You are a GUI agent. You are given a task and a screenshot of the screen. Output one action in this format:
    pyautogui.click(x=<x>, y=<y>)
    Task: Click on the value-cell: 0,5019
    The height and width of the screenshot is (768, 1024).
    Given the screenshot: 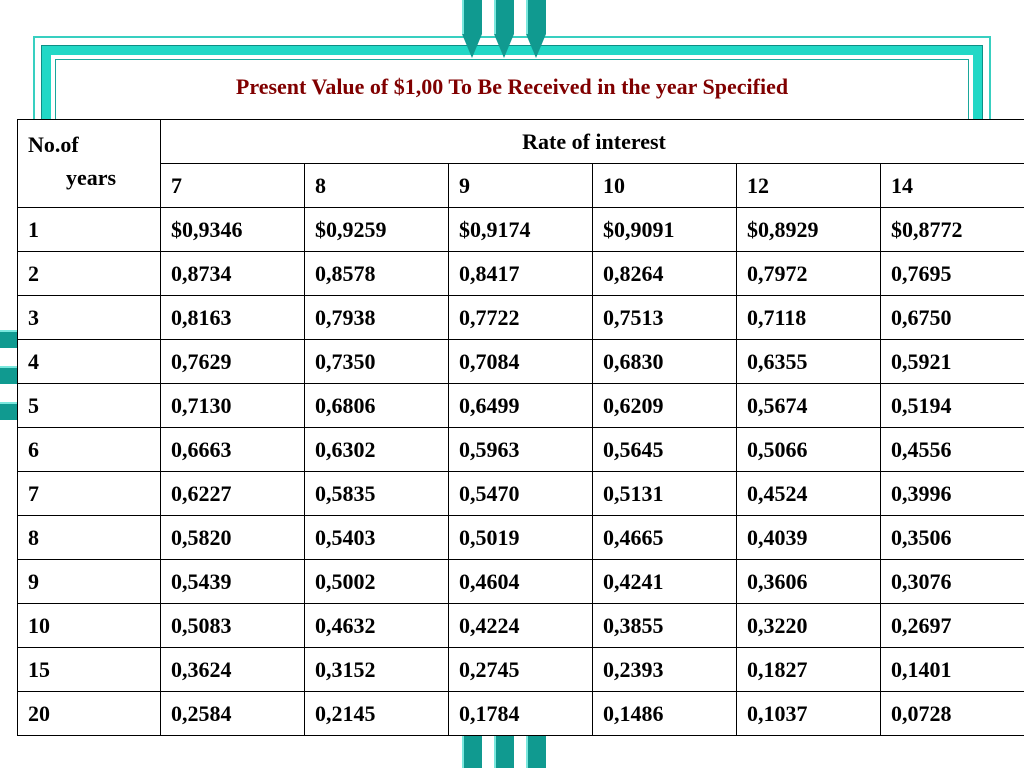 What is the action you would take?
    pyautogui.click(x=520, y=537)
    